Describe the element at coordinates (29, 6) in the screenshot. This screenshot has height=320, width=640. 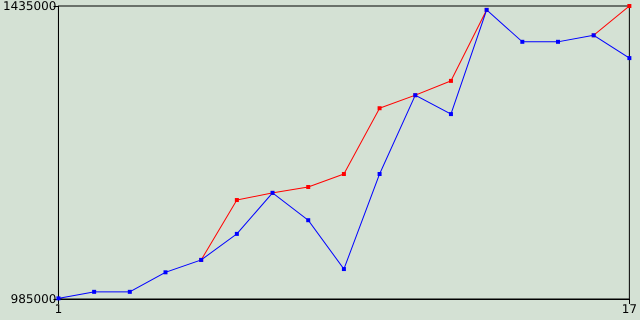
I see `y-tick-label: 1435000` at that location.